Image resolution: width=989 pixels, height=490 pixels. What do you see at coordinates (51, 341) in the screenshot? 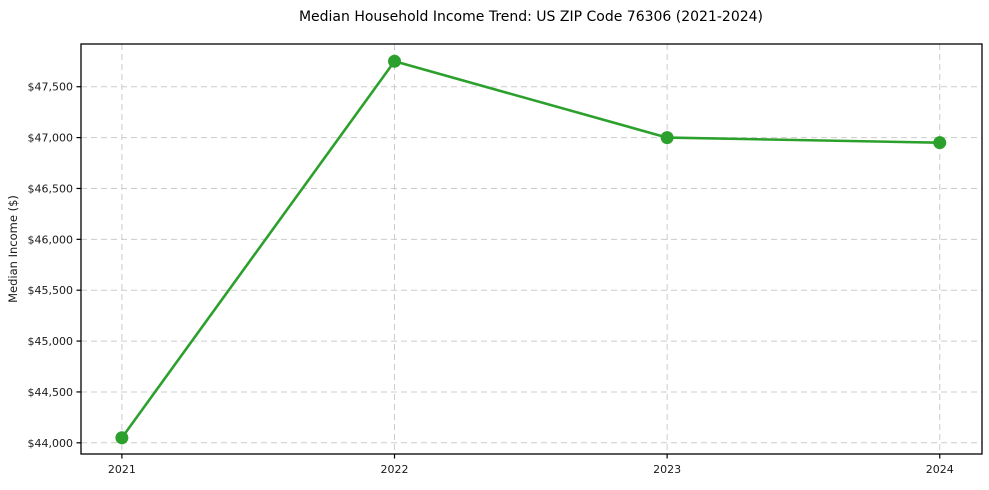
I see `y-tick-label: $45,000` at bounding box center [51, 341].